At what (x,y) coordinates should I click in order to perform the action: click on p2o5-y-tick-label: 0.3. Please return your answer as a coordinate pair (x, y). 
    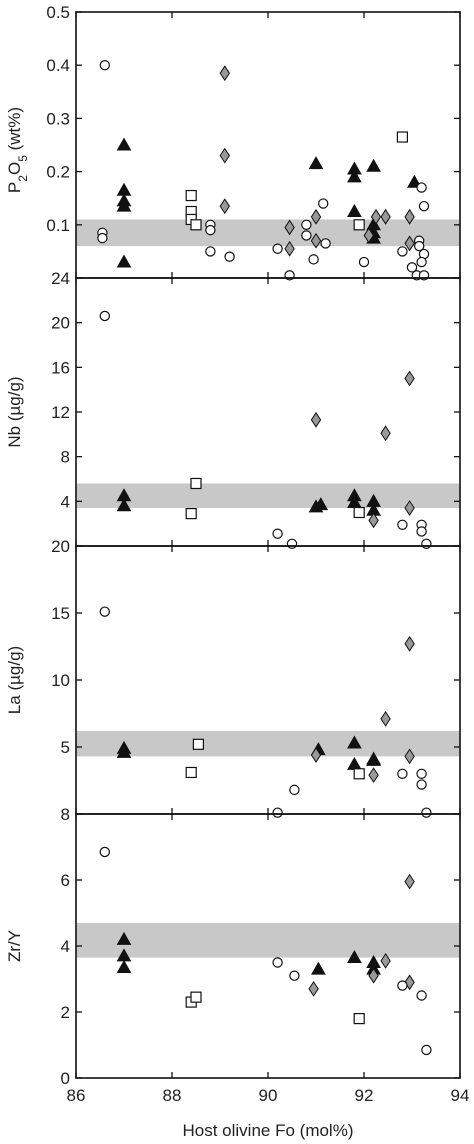
    Looking at the image, I should click on (58, 118).